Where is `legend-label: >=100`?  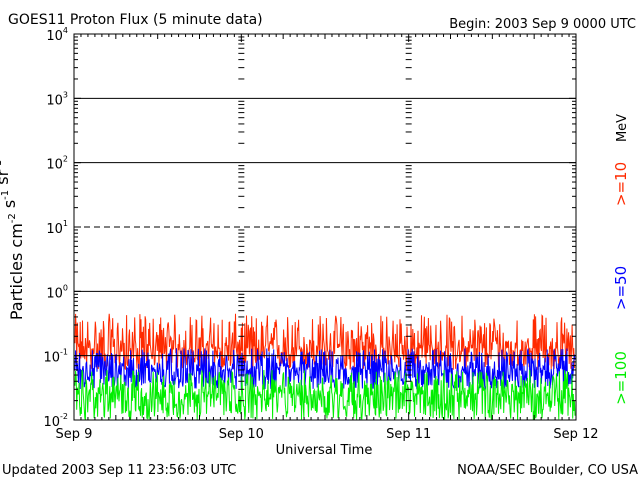
legend-label: >=100 is located at coordinates (621, 378).